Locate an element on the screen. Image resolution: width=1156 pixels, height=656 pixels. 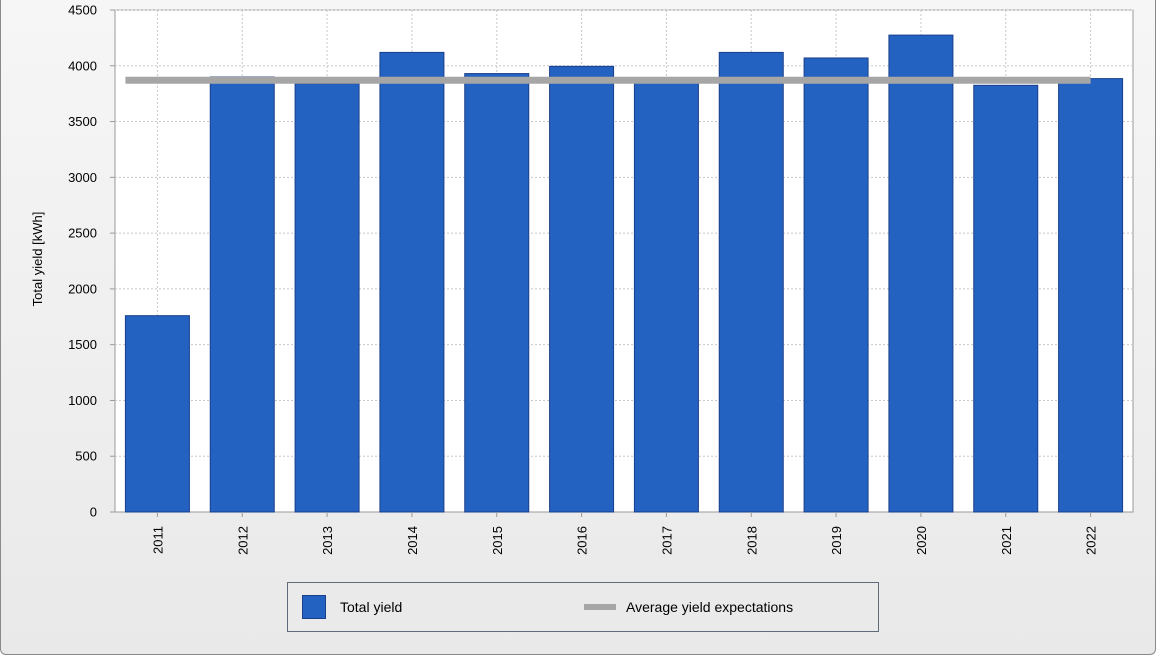
y-tick-label: 3500 is located at coordinates (82, 121).